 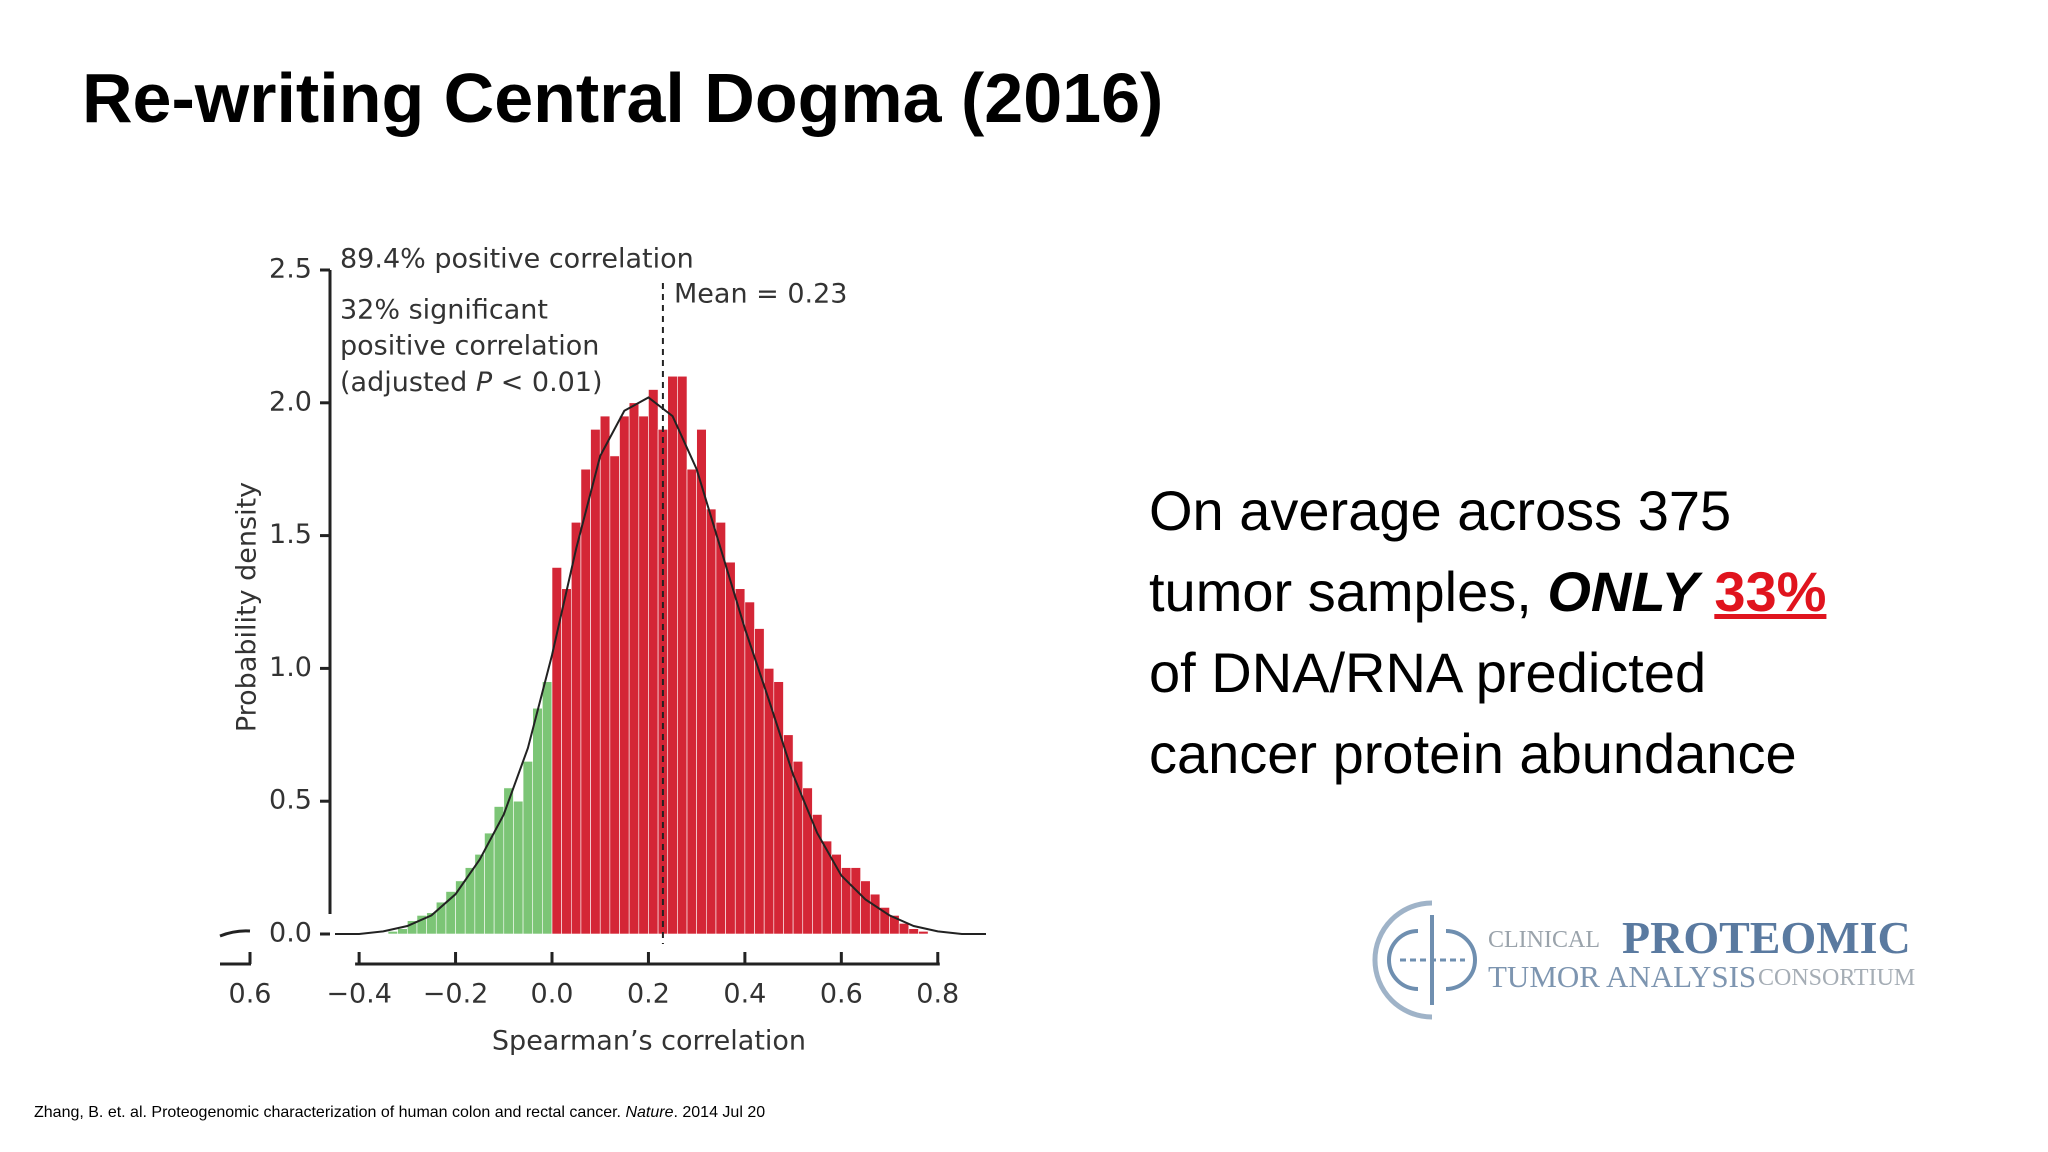 What do you see at coordinates (1428, 672) in the screenshot?
I see `body-line: of DNA/RNA predicted` at bounding box center [1428, 672].